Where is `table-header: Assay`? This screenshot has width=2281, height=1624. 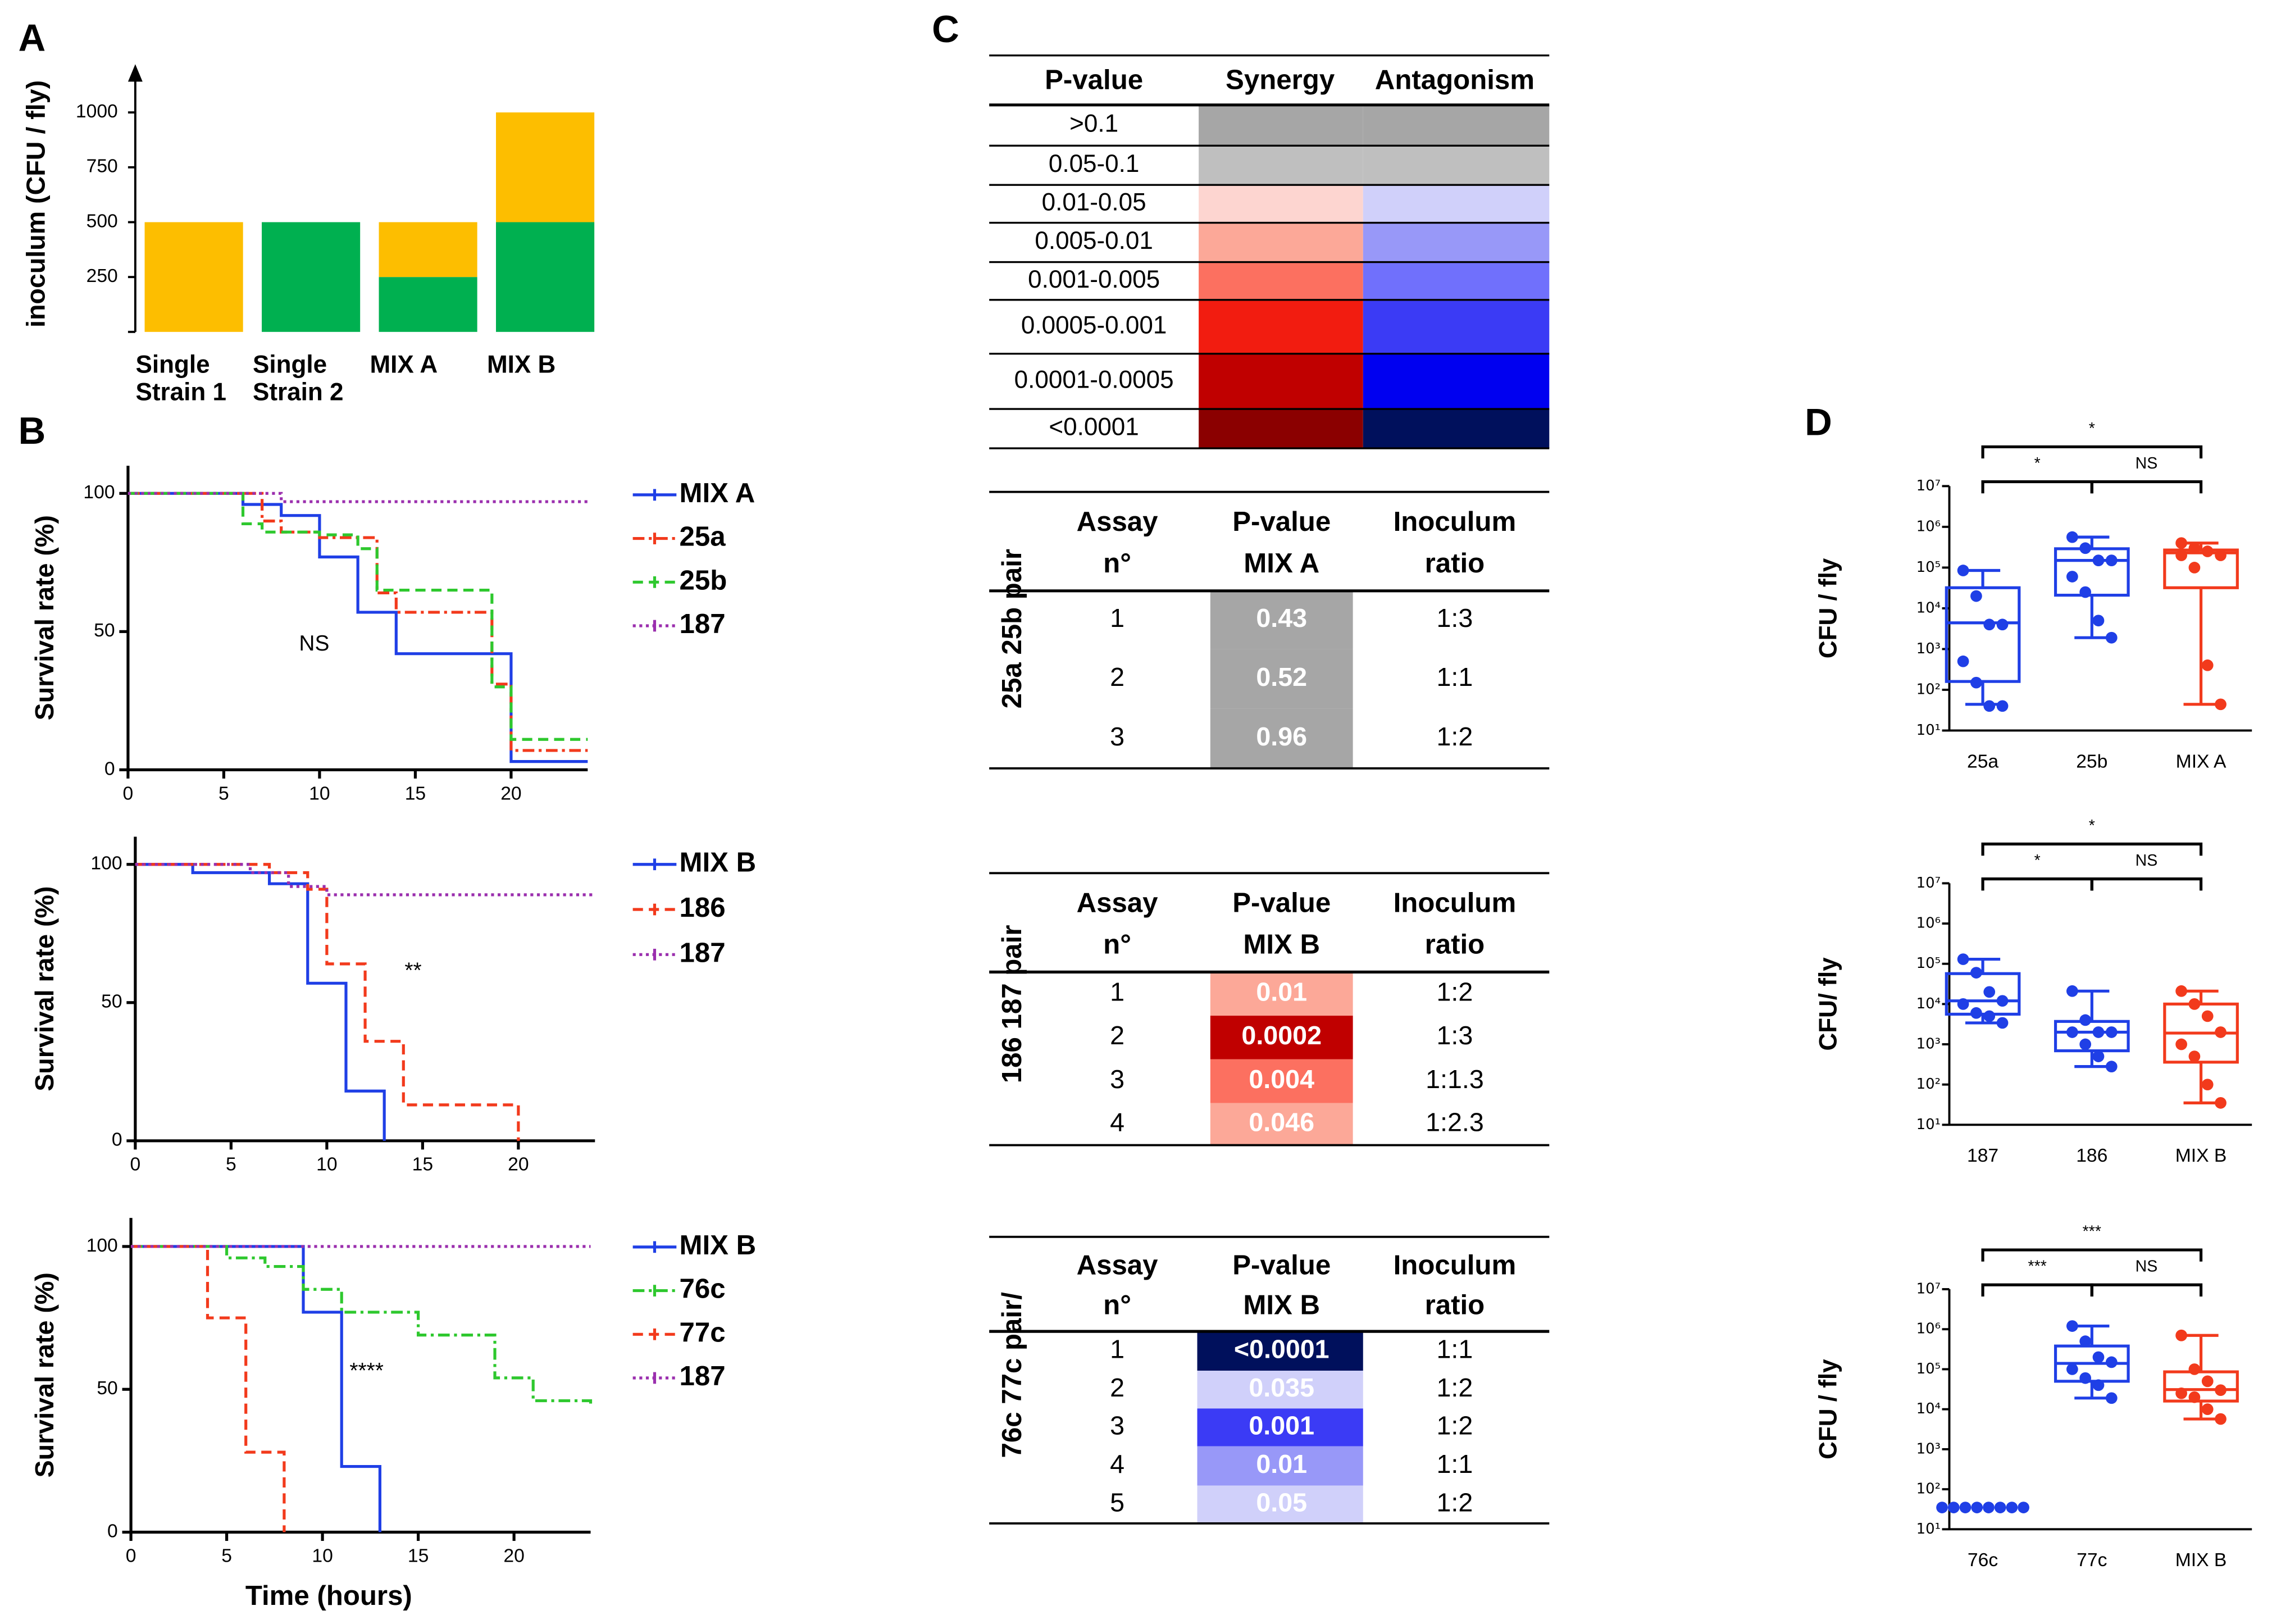 table-header: Assay is located at coordinates (1118, 521).